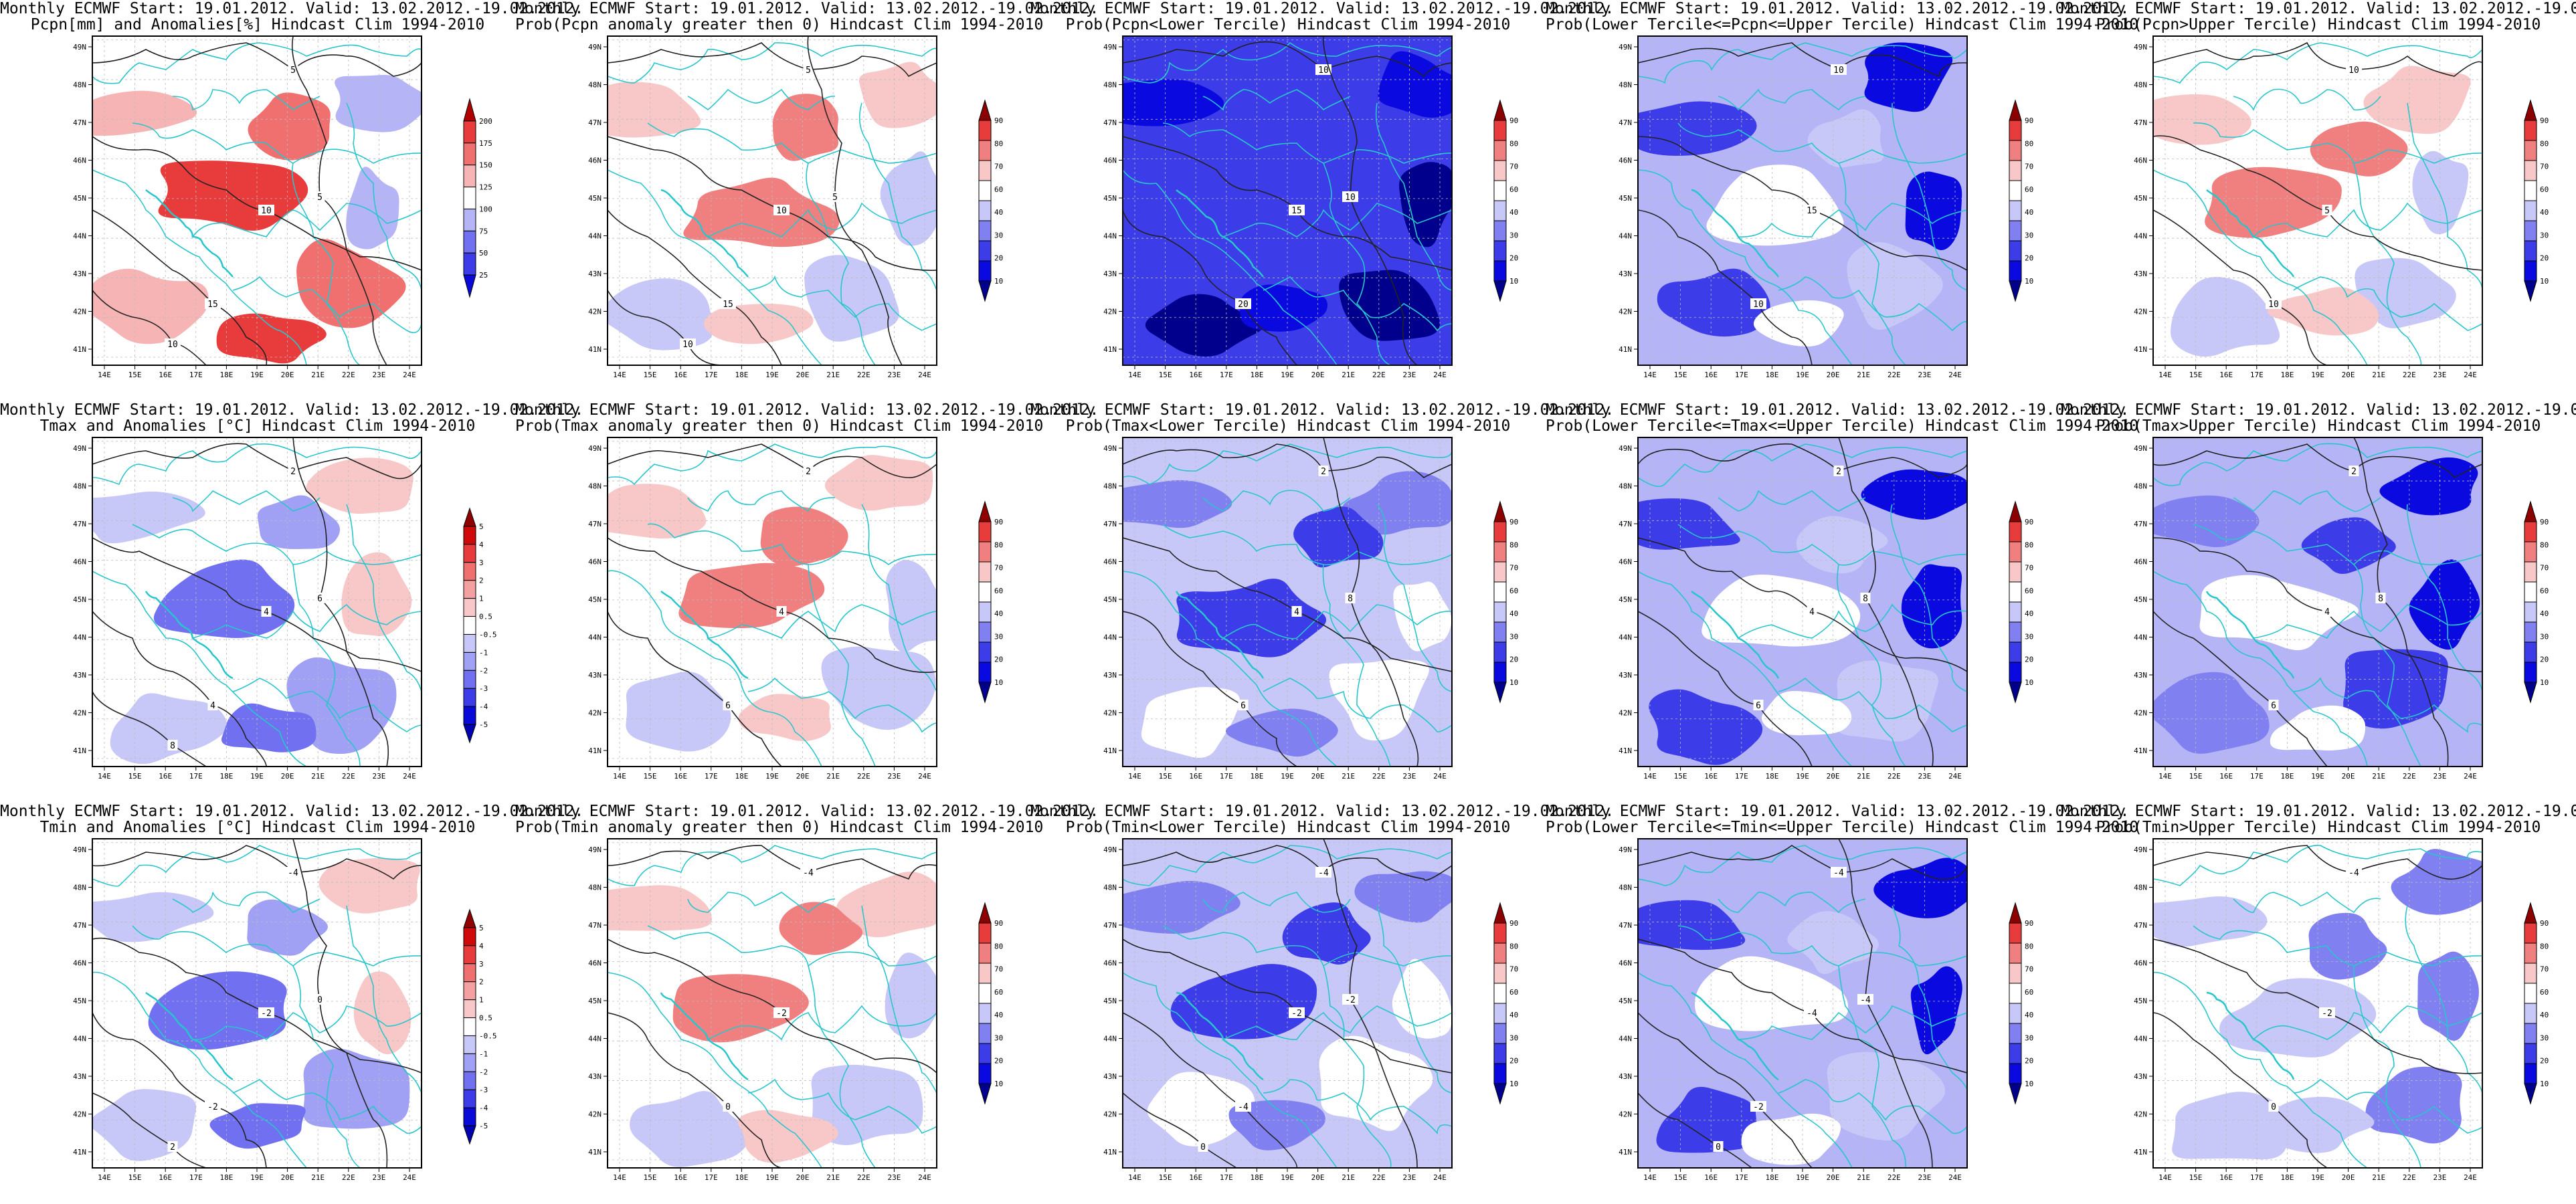 The height and width of the screenshot is (1204, 2576). I want to click on lon-tick-label: 19E, so click(1803, 375).